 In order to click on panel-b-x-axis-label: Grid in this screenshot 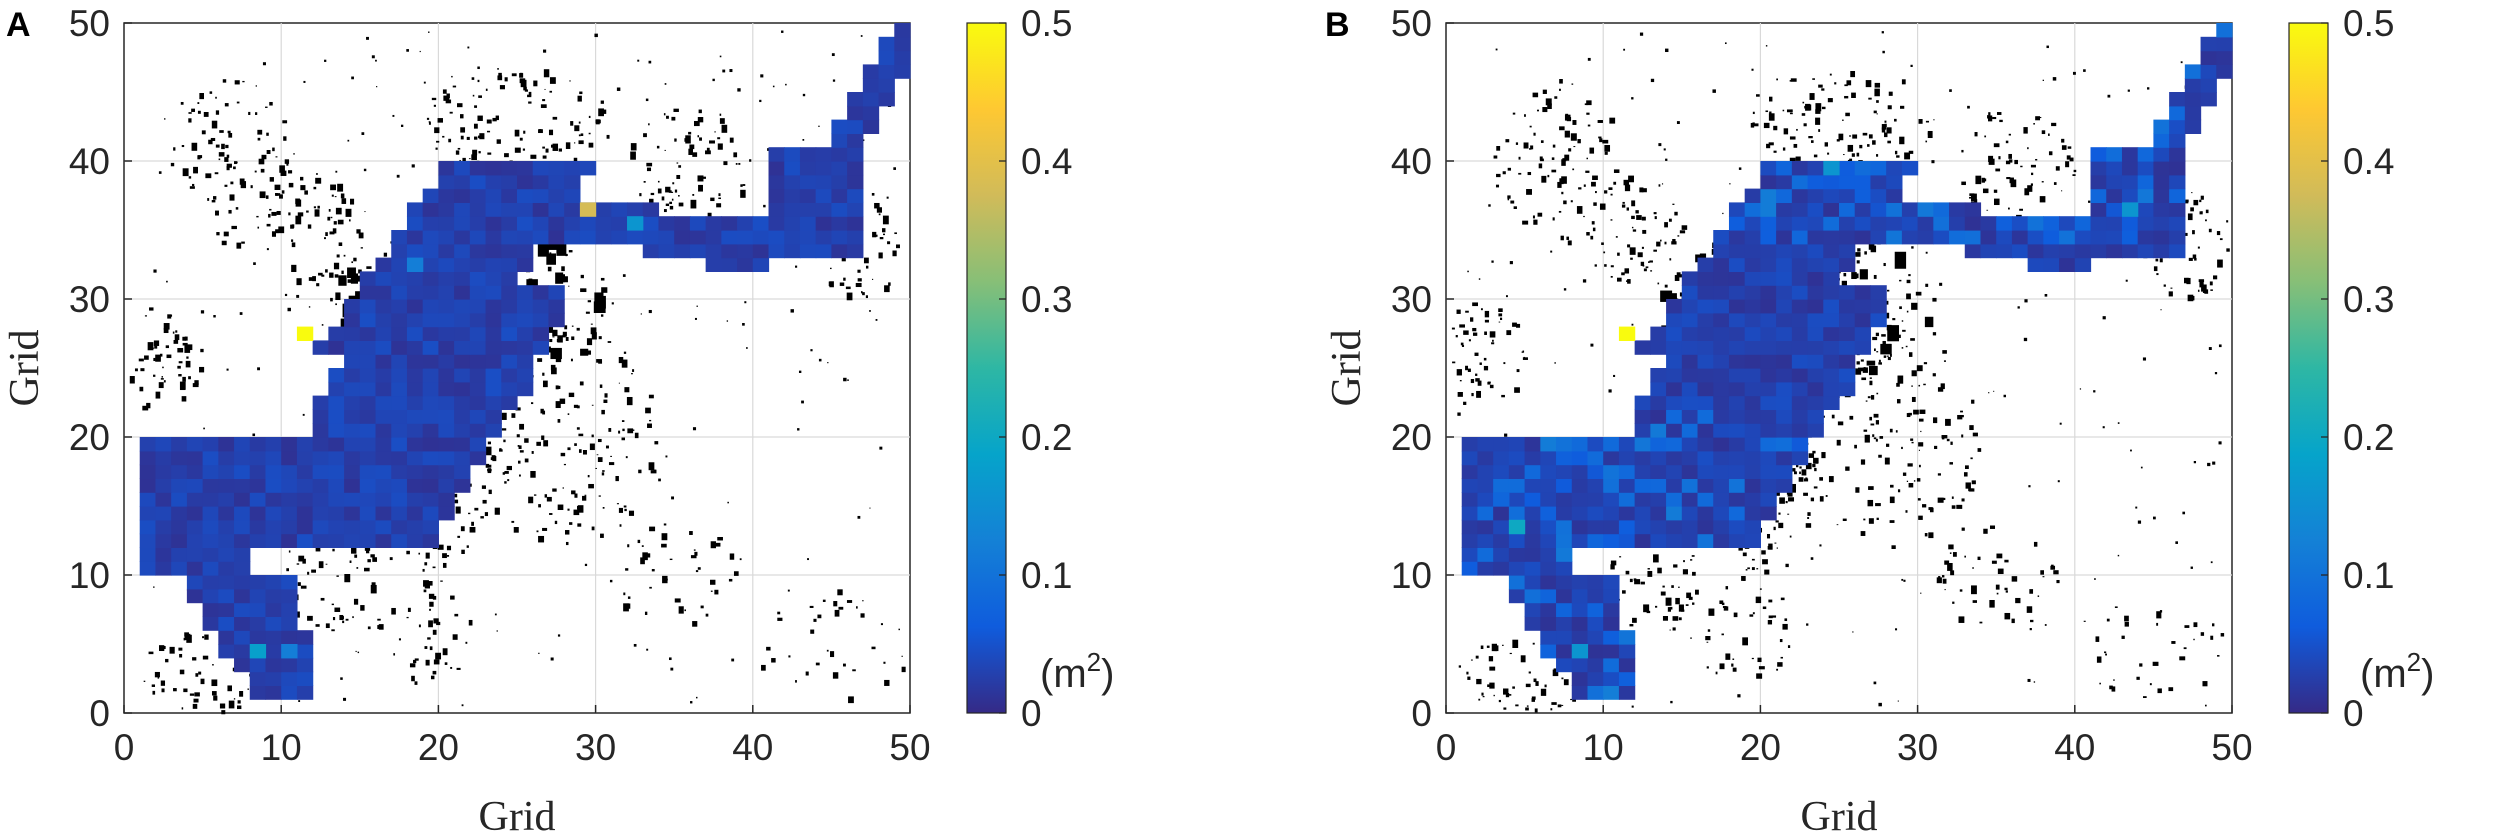, I will do `click(1839, 815)`.